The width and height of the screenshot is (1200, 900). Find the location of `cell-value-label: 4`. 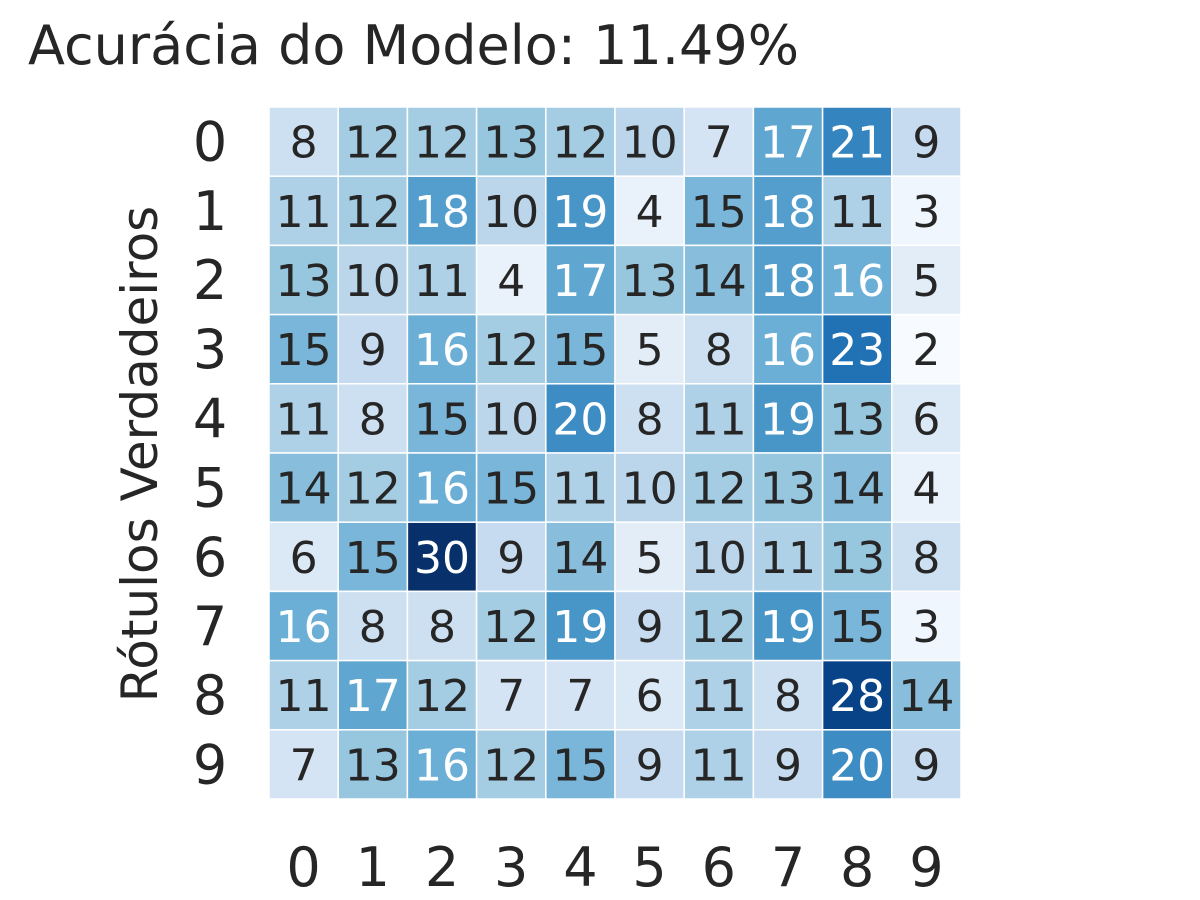

cell-value-label: 4 is located at coordinates (926, 489).